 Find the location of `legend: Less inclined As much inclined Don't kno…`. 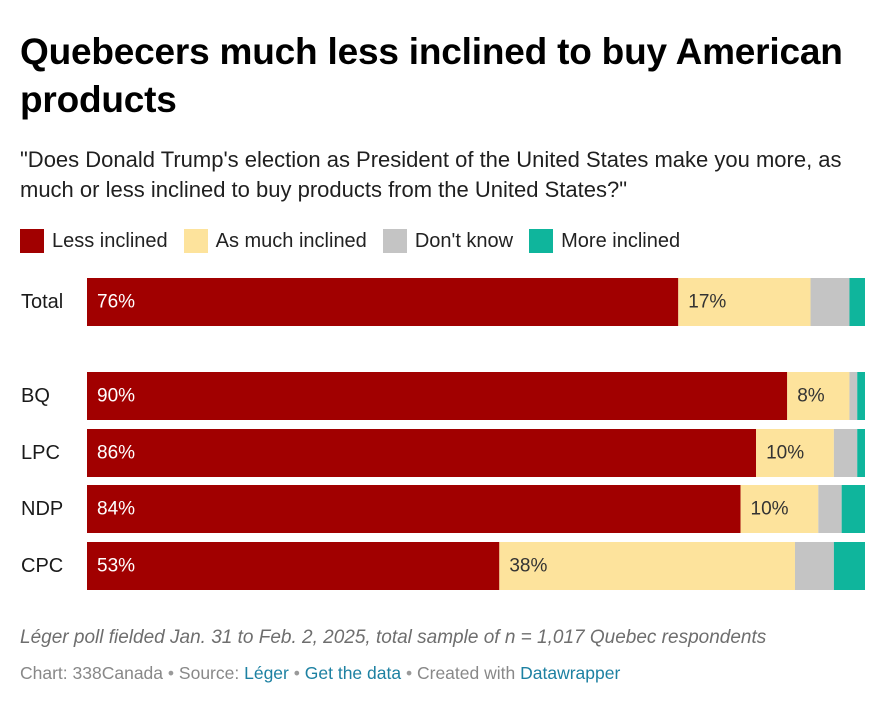

legend: Less inclined As much inclined Don't kno… is located at coordinates (358, 241).